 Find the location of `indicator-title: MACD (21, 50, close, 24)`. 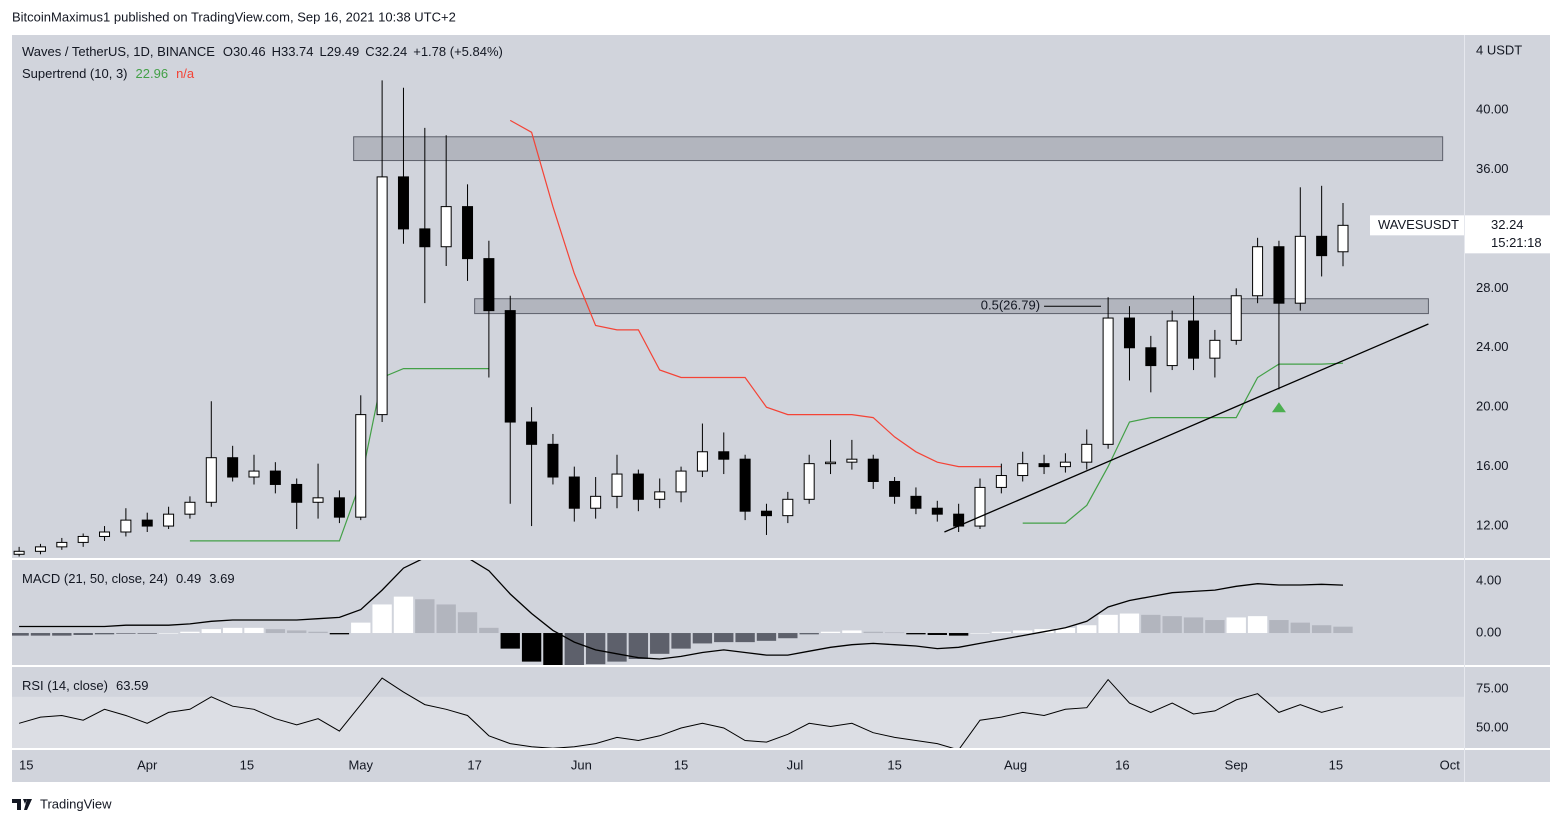

indicator-title: MACD (21, 50, close, 24) is located at coordinates (95, 578).